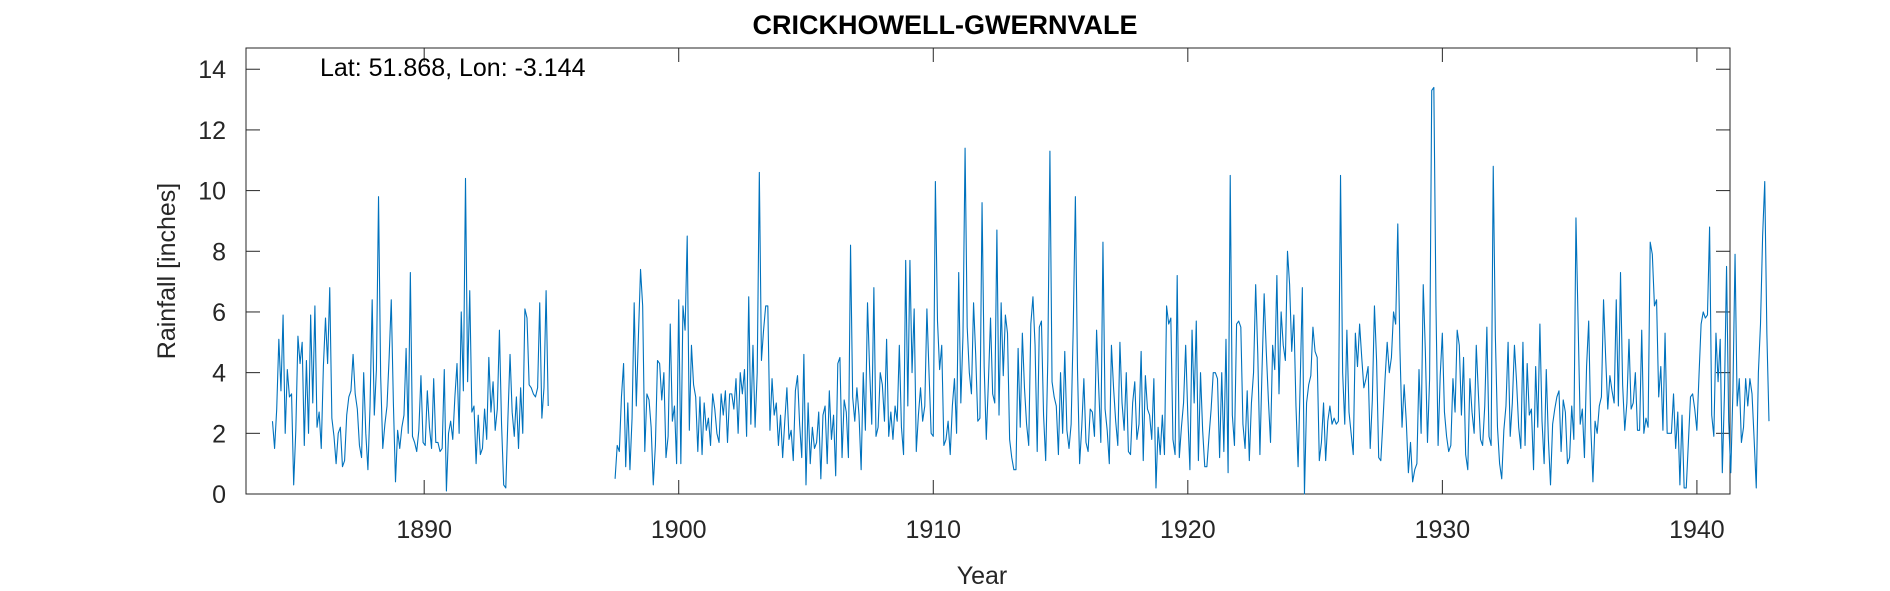 The height and width of the screenshot is (591, 1890). I want to click on x-tick-label: 1930, so click(1443, 530).